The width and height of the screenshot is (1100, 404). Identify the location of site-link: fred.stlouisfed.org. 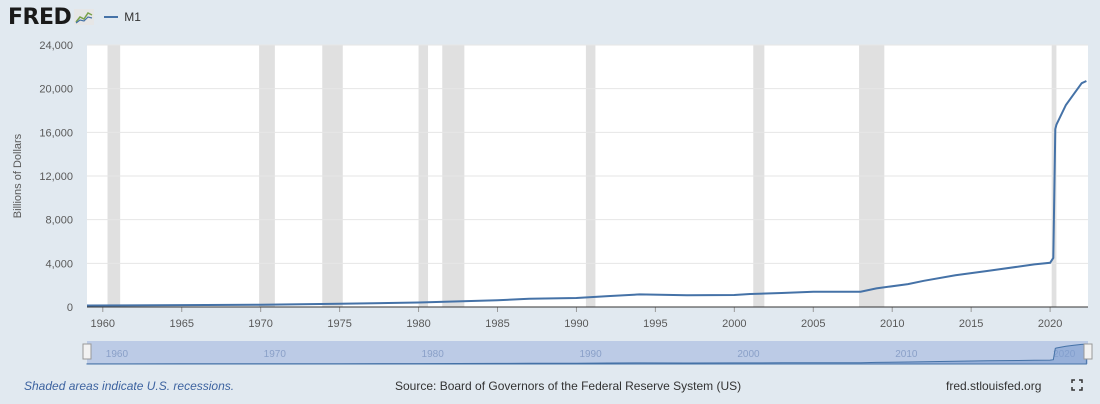
(994, 386).